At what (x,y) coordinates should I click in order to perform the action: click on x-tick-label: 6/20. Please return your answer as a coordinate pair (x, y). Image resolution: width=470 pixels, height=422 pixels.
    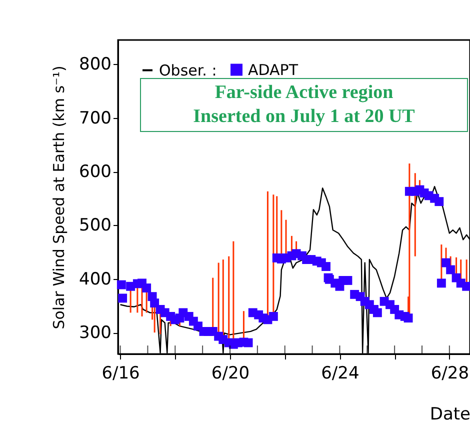
    Looking at the image, I should click on (230, 374).